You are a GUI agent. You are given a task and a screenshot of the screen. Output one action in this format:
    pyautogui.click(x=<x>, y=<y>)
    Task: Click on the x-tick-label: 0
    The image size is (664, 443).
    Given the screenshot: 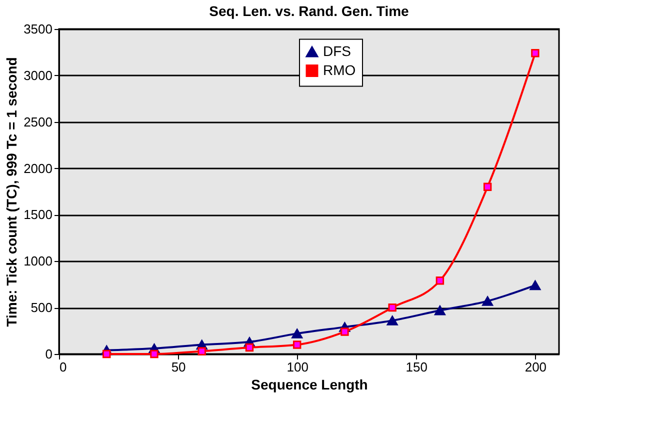 What is the action you would take?
    pyautogui.click(x=63, y=367)
    